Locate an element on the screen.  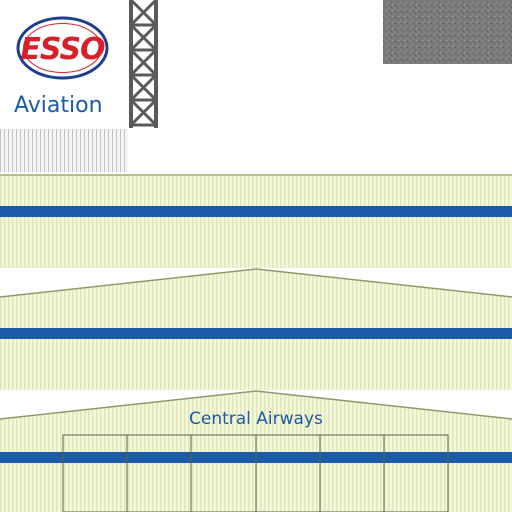
hangar-doors is located at coordinates (255, 473).